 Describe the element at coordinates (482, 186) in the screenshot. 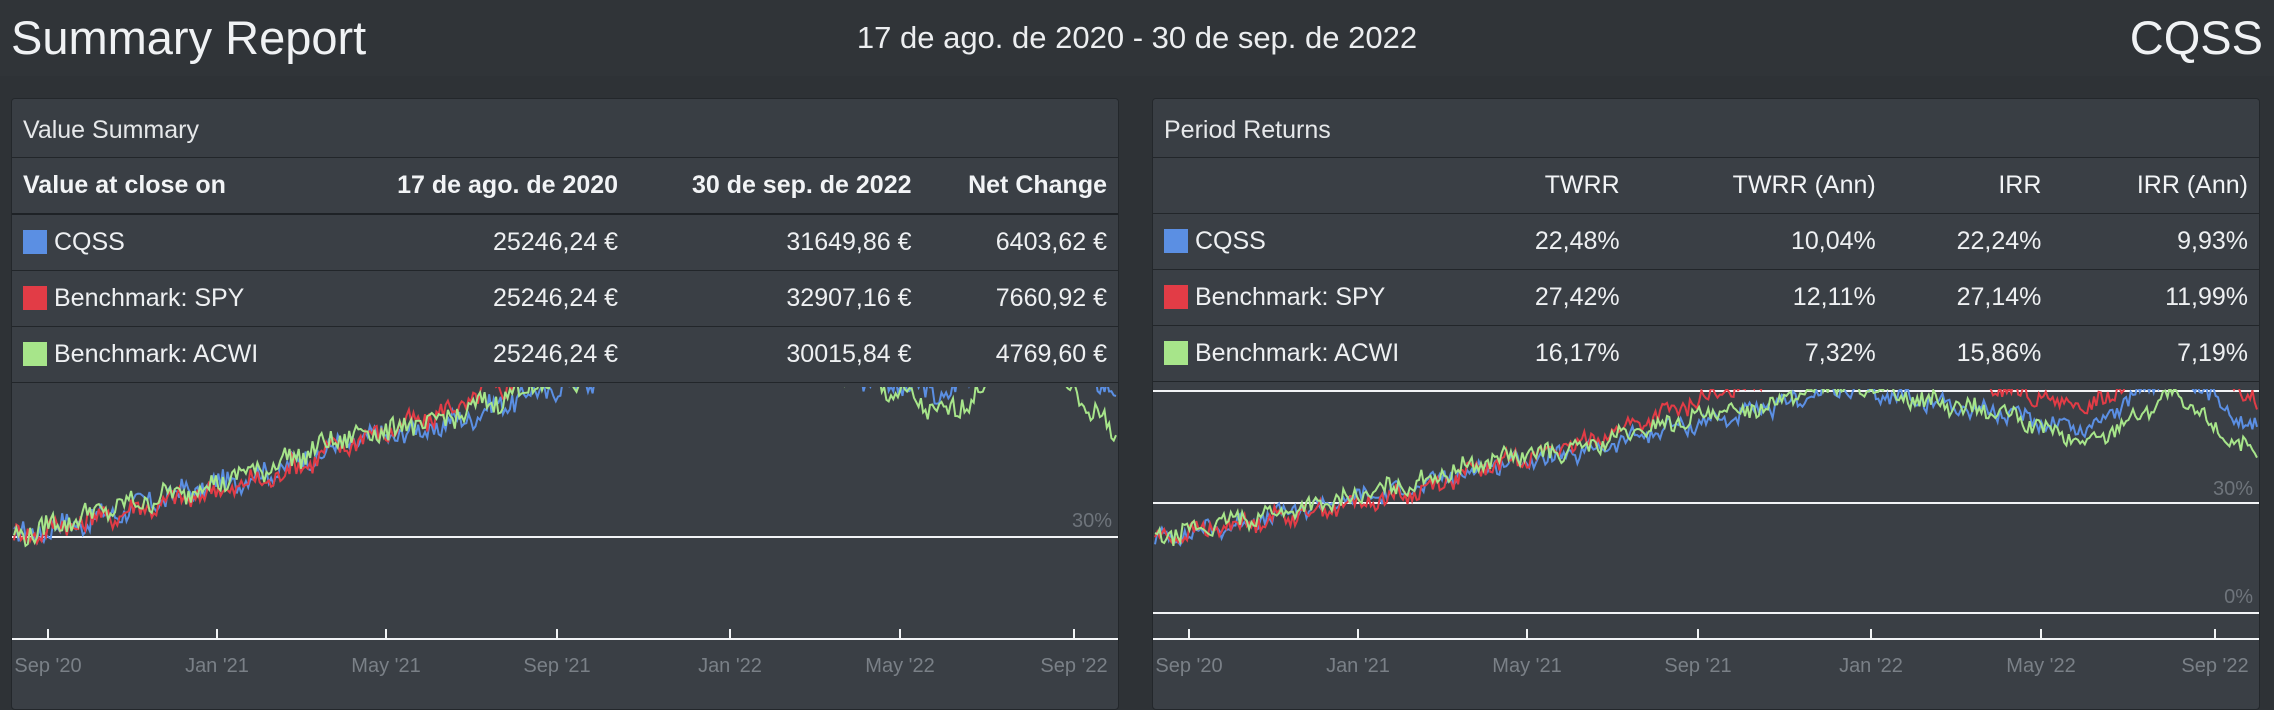

I see `column-header: 17 de ago. de 2020` at that location.